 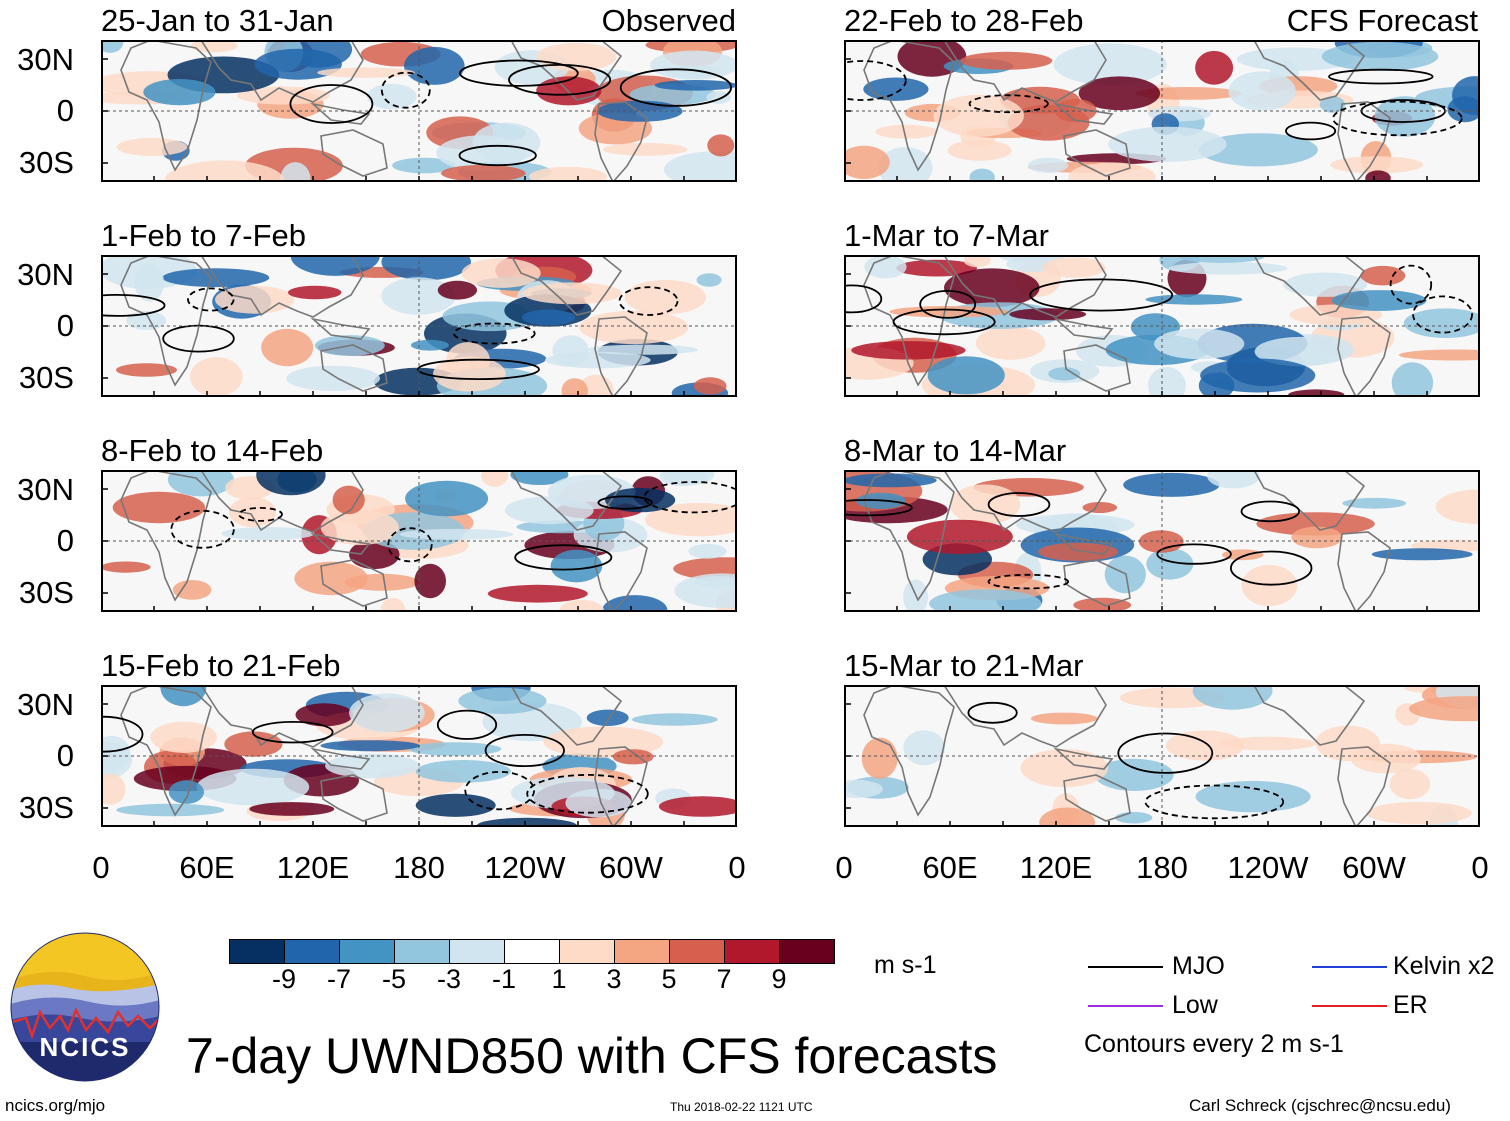 What do you see at coordinates (1480, 867) in the screenshot?
I see `lon-0-end-right: 0` at bounding box center [1480, 867].